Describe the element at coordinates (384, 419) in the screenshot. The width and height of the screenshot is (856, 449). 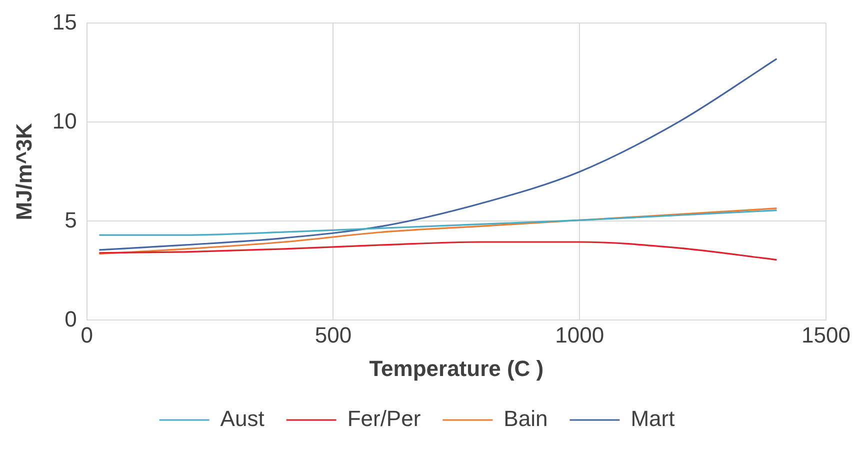
I see `legend-label: Fer/Per` at that location.